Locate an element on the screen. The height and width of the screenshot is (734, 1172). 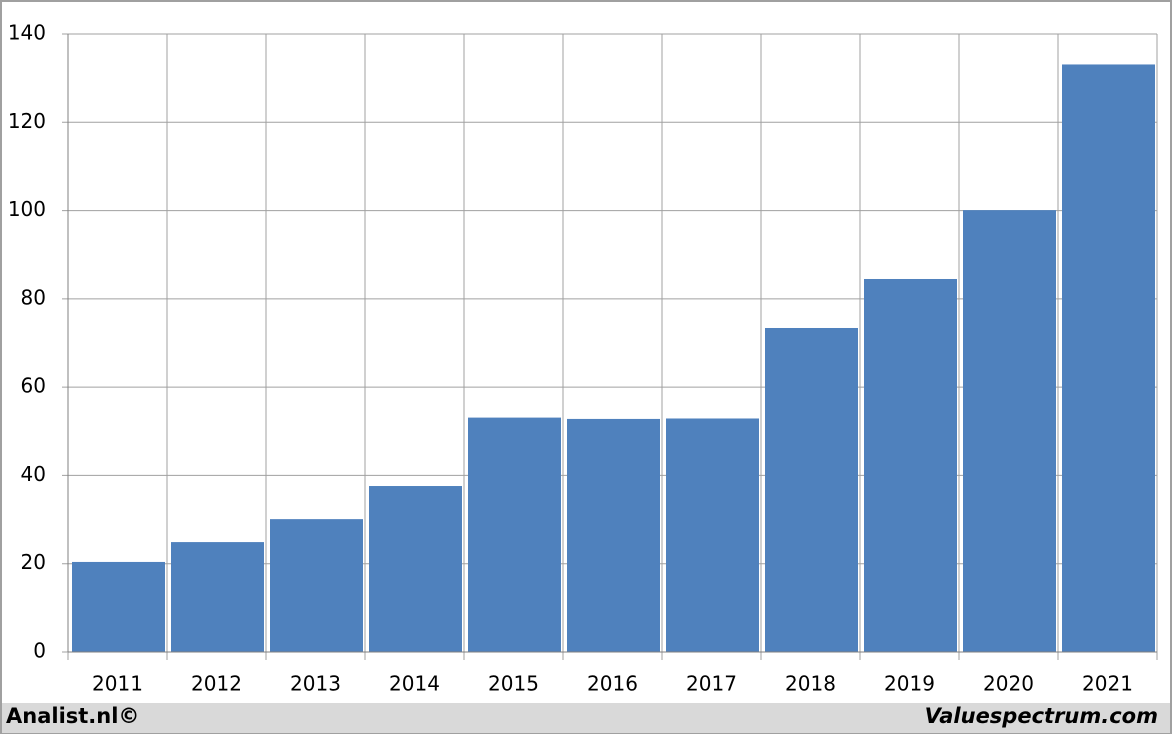
y-tick-label: 80 is located at coordinates (33, 297).